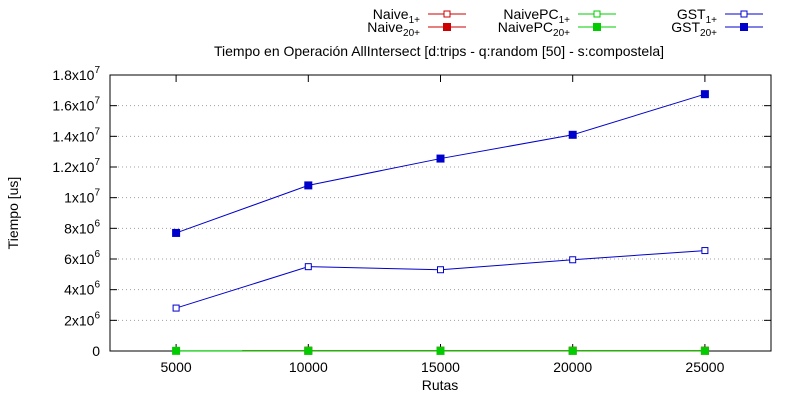 The width and height of the screenshot is (800, 400). What do you see at coordinates (82, 258) in the screenshot?
I see `y-tick-label: 6x10⁶` at bounding box center [82, 258].